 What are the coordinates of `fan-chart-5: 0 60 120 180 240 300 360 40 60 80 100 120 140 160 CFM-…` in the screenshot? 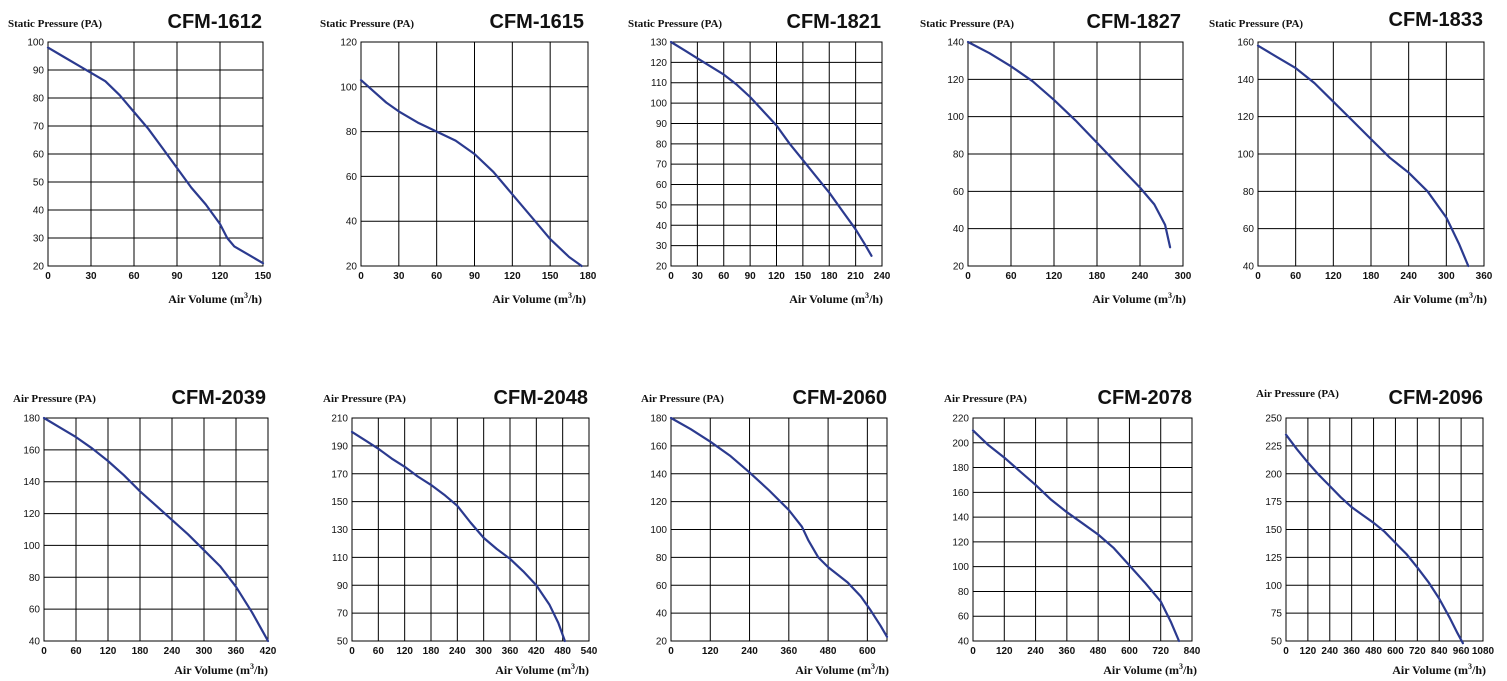 It's located at (1351, 157).